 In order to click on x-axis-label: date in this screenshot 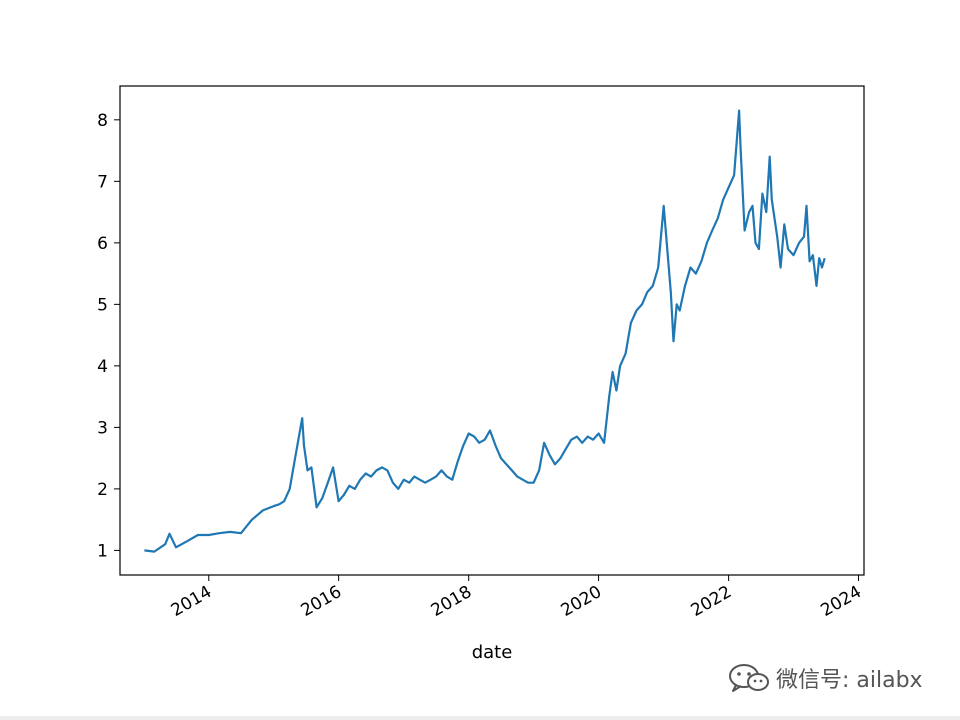, I will do `click(492, 652)`.